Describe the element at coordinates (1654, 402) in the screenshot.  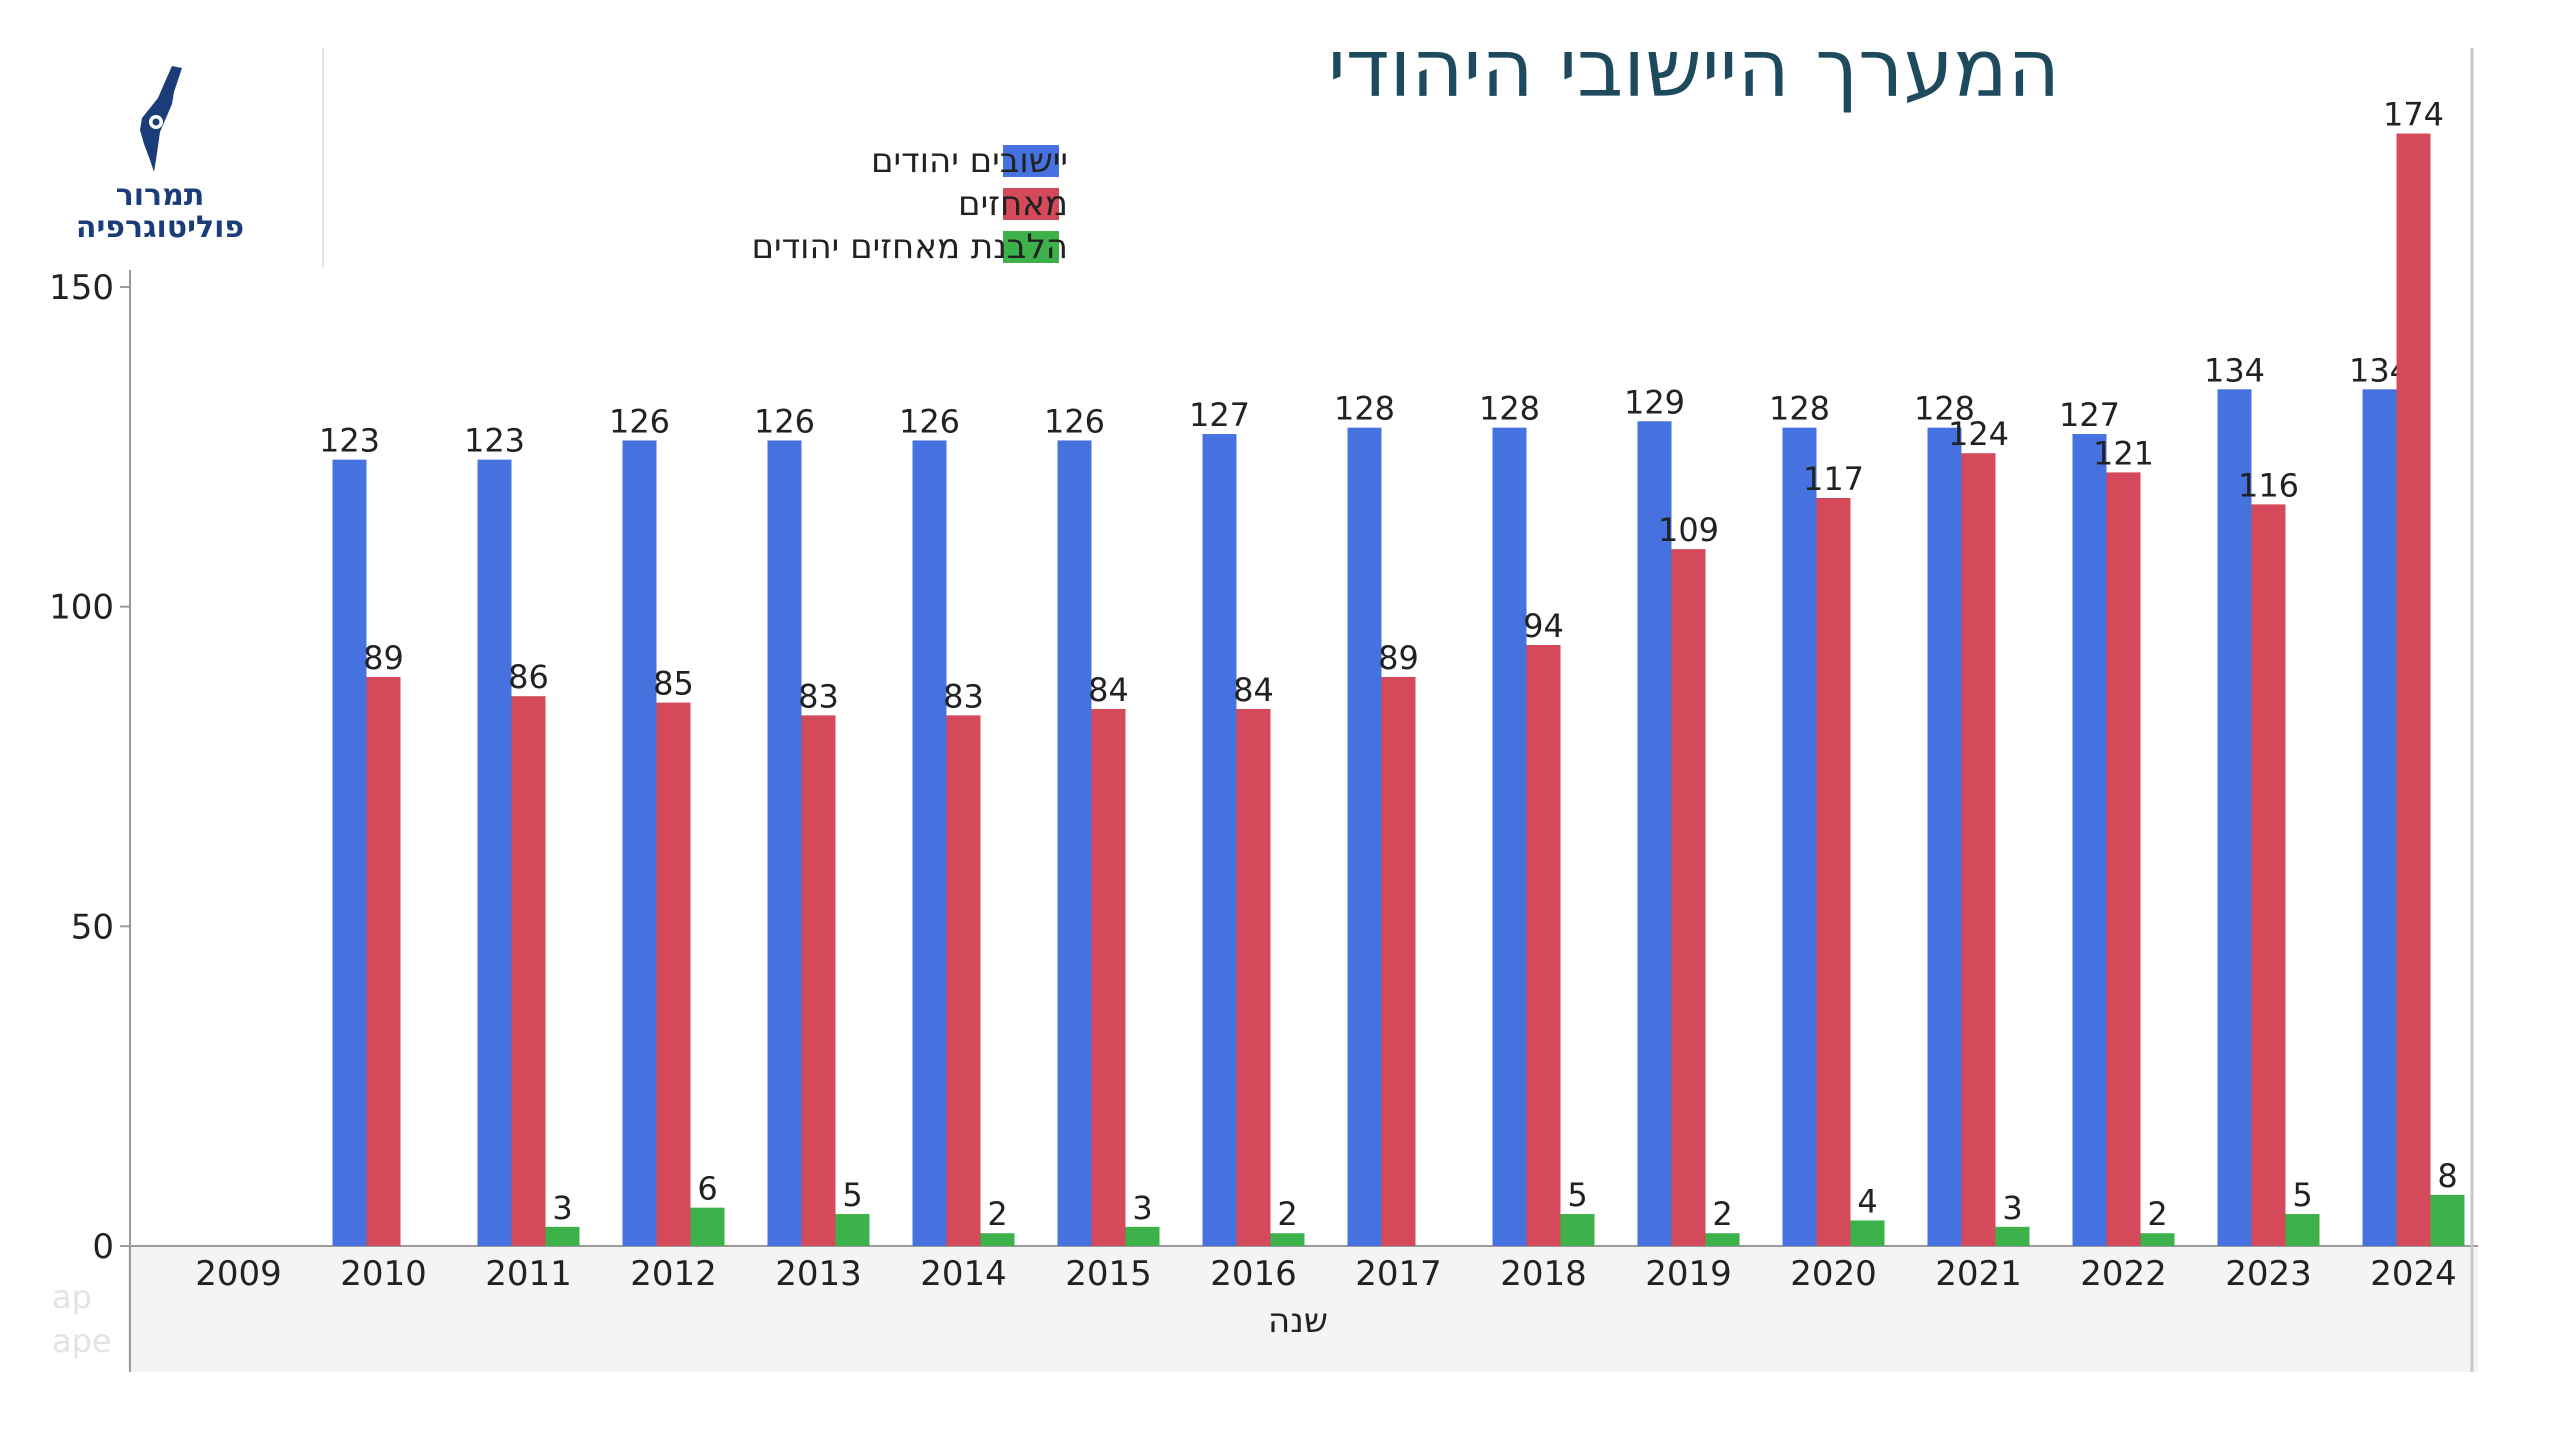
I see `bar-value-label: 129` at that location.